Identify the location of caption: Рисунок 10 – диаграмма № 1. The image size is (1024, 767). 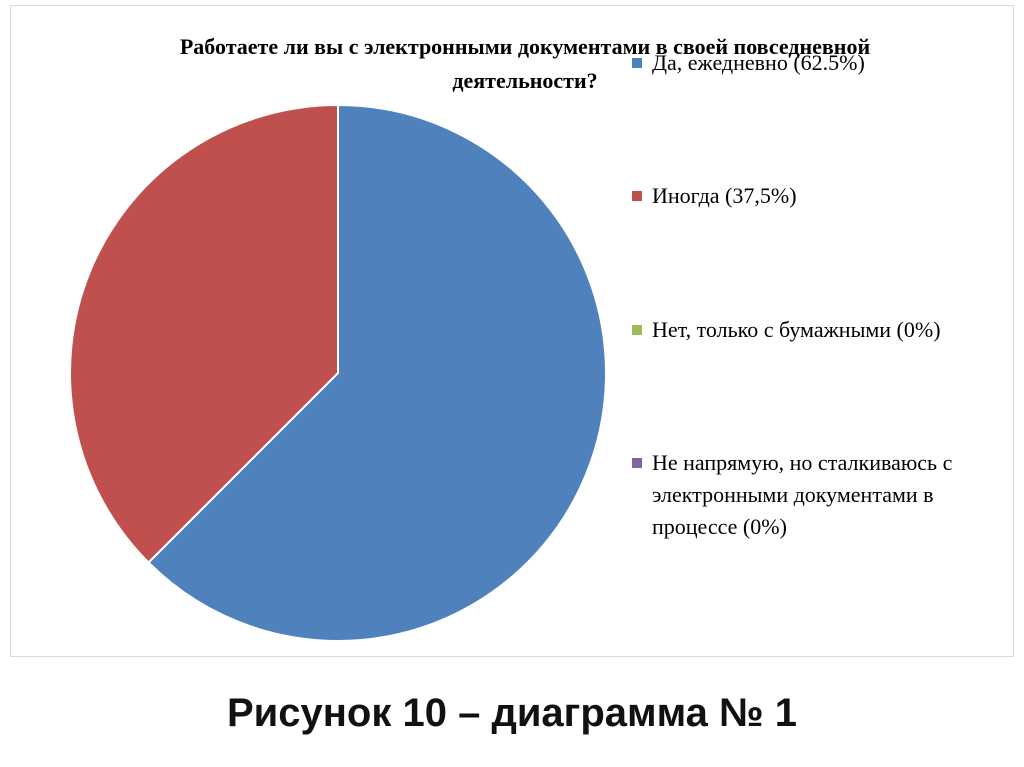
(512, 713).